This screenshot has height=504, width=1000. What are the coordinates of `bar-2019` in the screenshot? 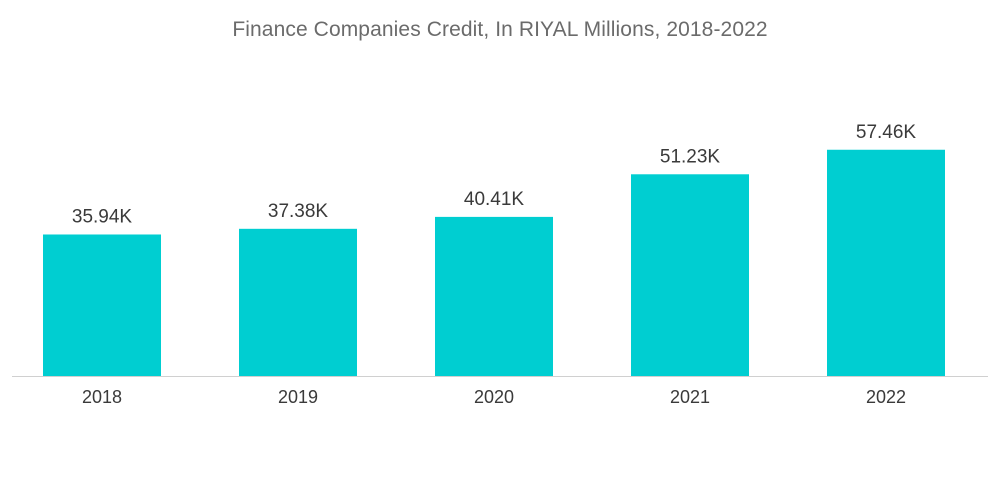 It's located at (298, 302).